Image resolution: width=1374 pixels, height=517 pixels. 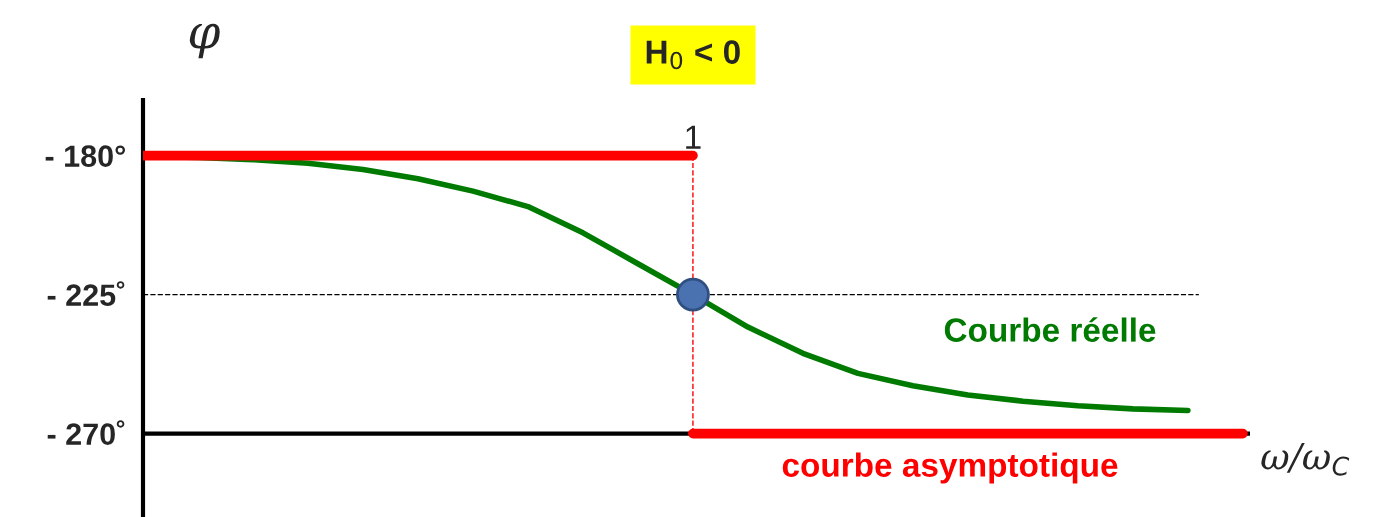 What do you see at coordinates (950, 468) in the screenshot?
I see `annotation: courbe asymptotique` at bounding box center [950, 468].